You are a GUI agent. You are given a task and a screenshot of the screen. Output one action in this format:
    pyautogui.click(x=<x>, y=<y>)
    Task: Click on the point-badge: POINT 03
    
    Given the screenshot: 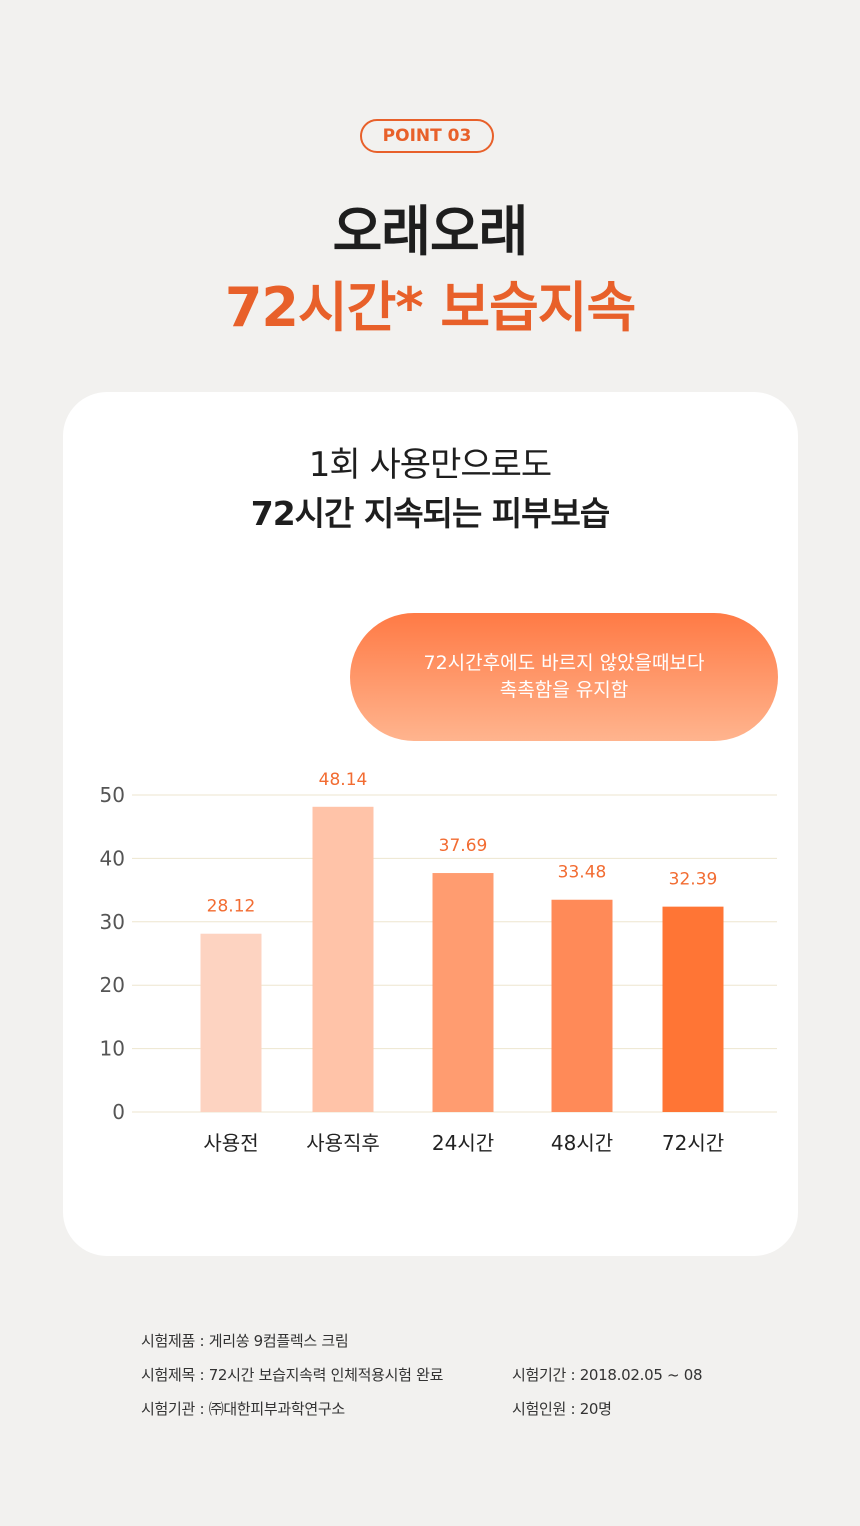 What is the action you would take?
    pyautogui.click(x=427, y=136)
    